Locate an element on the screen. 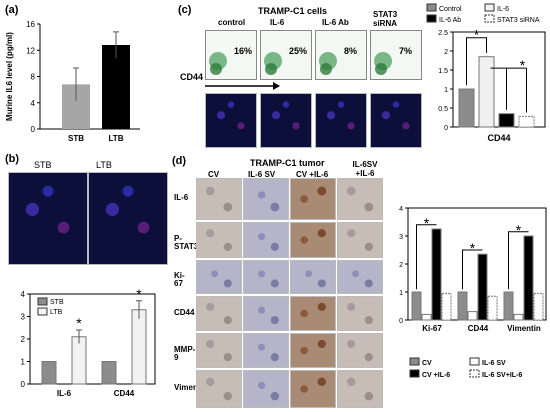 The height and width of the screenshot is (412, 550). col-label-cv-il6: CV +IL-6 is located at coordinates (312, 174).